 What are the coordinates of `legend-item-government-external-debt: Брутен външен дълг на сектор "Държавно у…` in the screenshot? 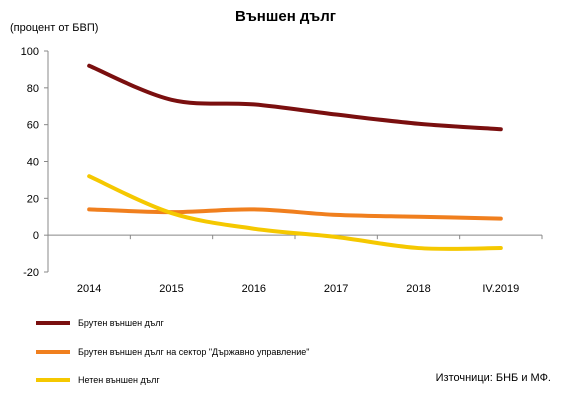 It's located at (172, 352).